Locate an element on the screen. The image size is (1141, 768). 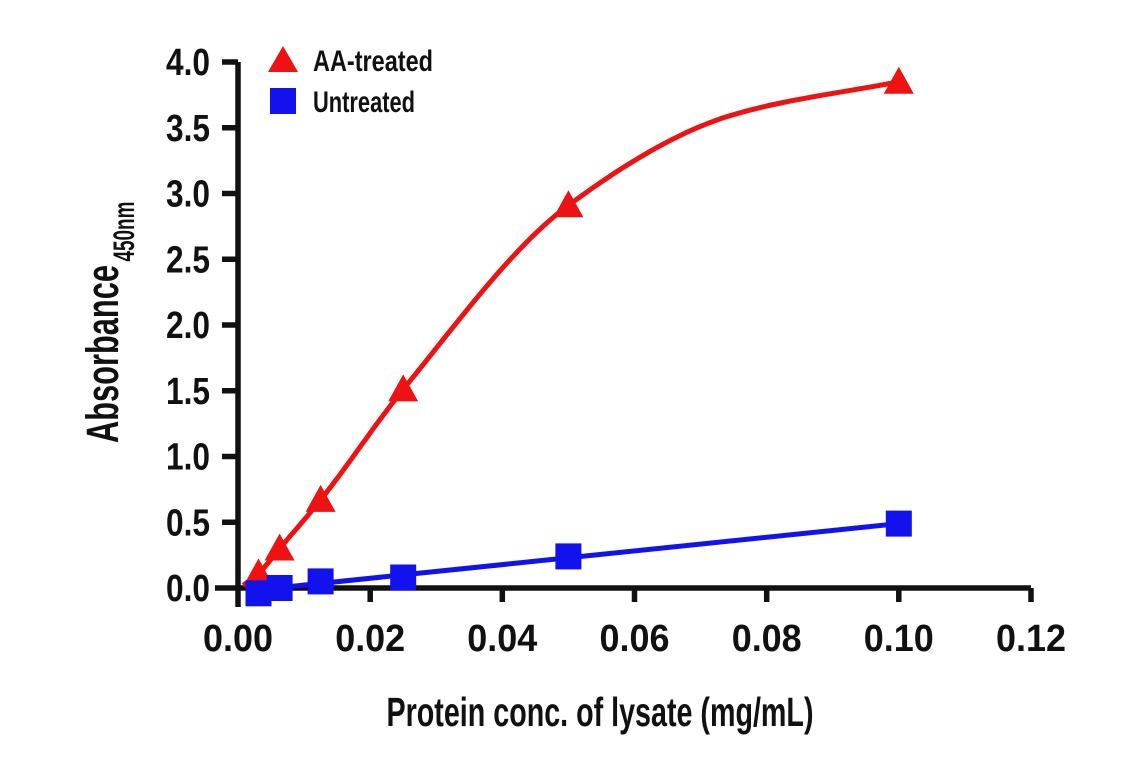
y-tick-label: 0.0 is located at coordinates (188, 589).